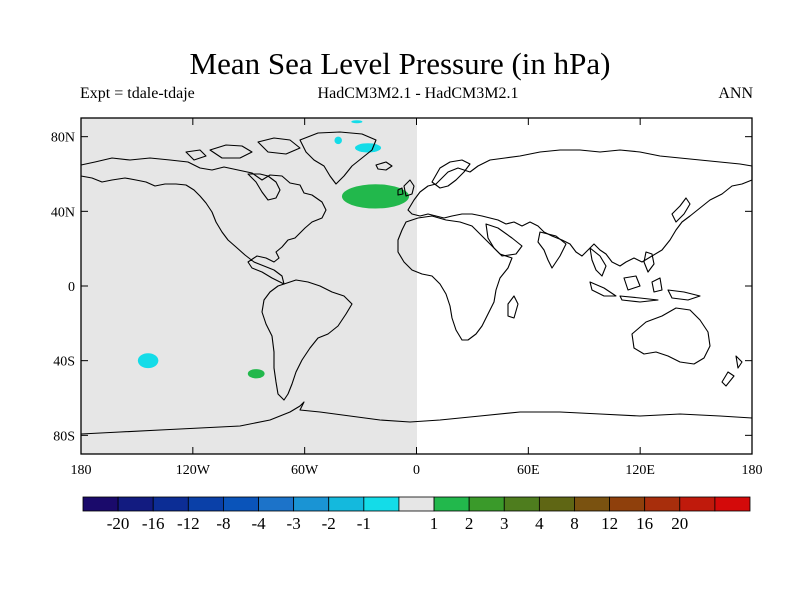 The image size is (800, 600). Describe the element at coordinates (679, 523) in the screenshot. I see `colorbar-label: 20` at that location.